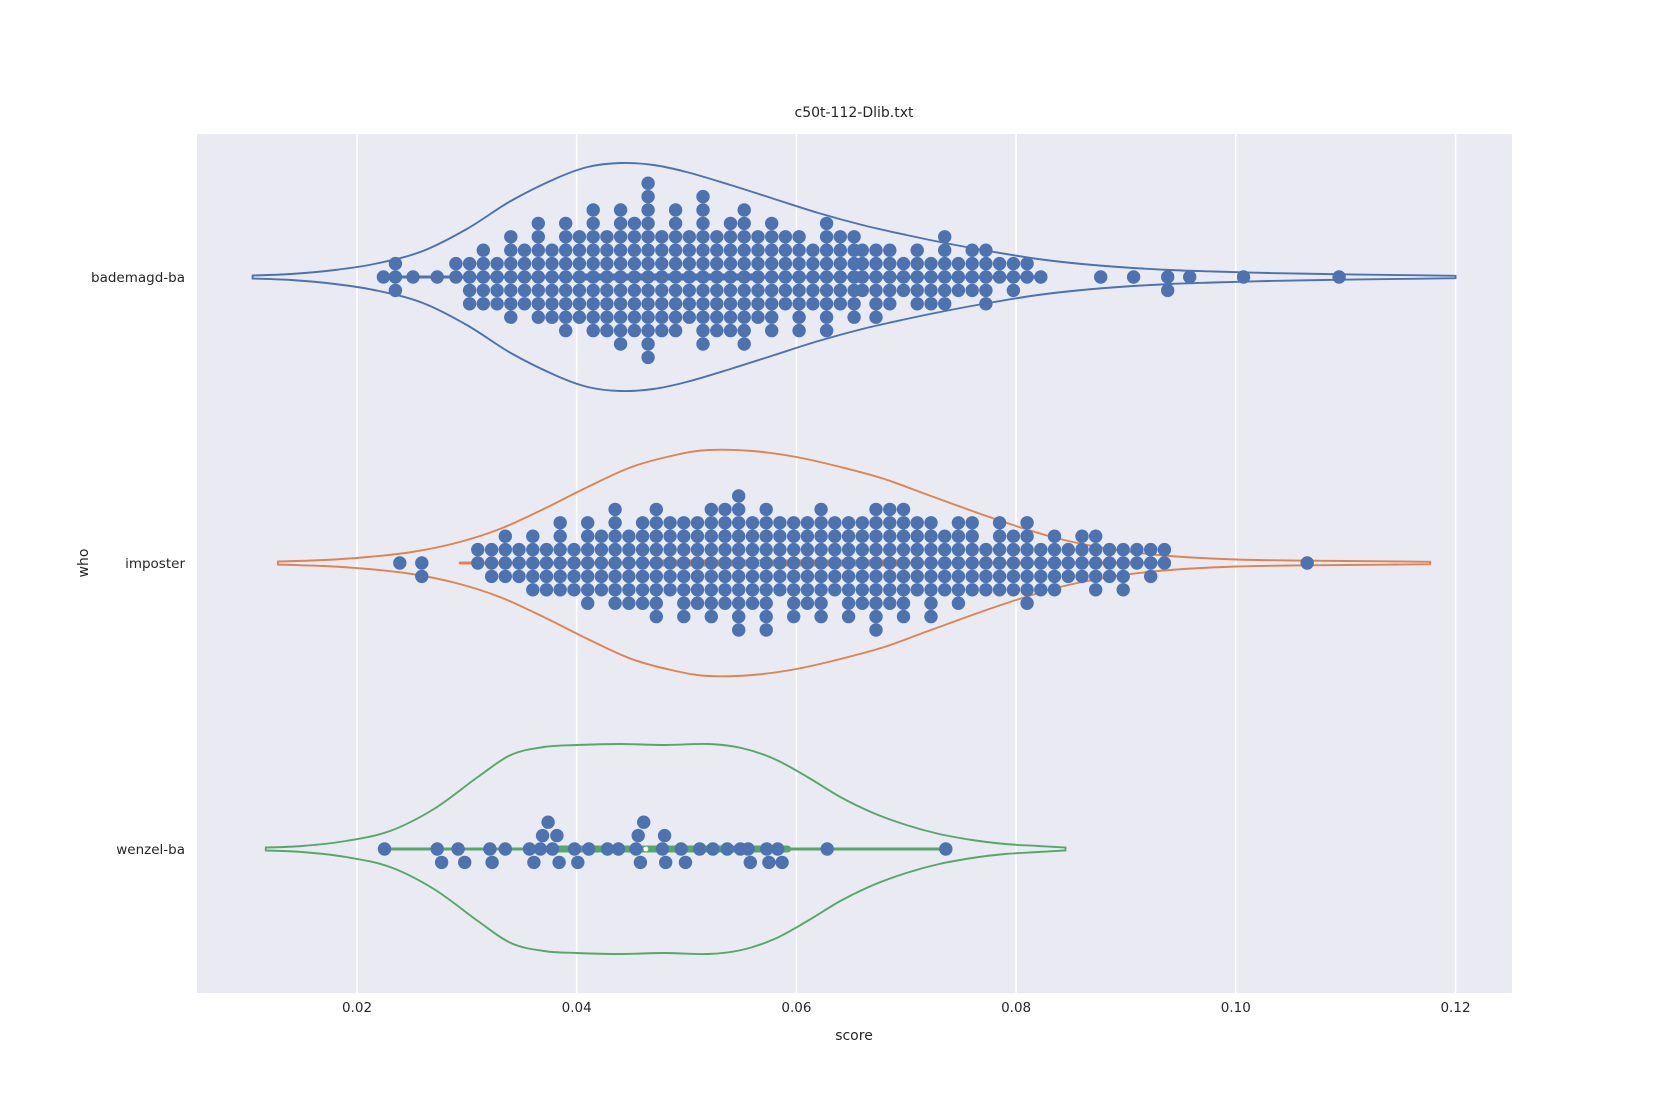 This screenshot has height=1120, width=1680. What do you see at coordinates (357, 1008) in the screenshot?
I see `x-tick-label: 0.02` at bounding box center [357, 1008].